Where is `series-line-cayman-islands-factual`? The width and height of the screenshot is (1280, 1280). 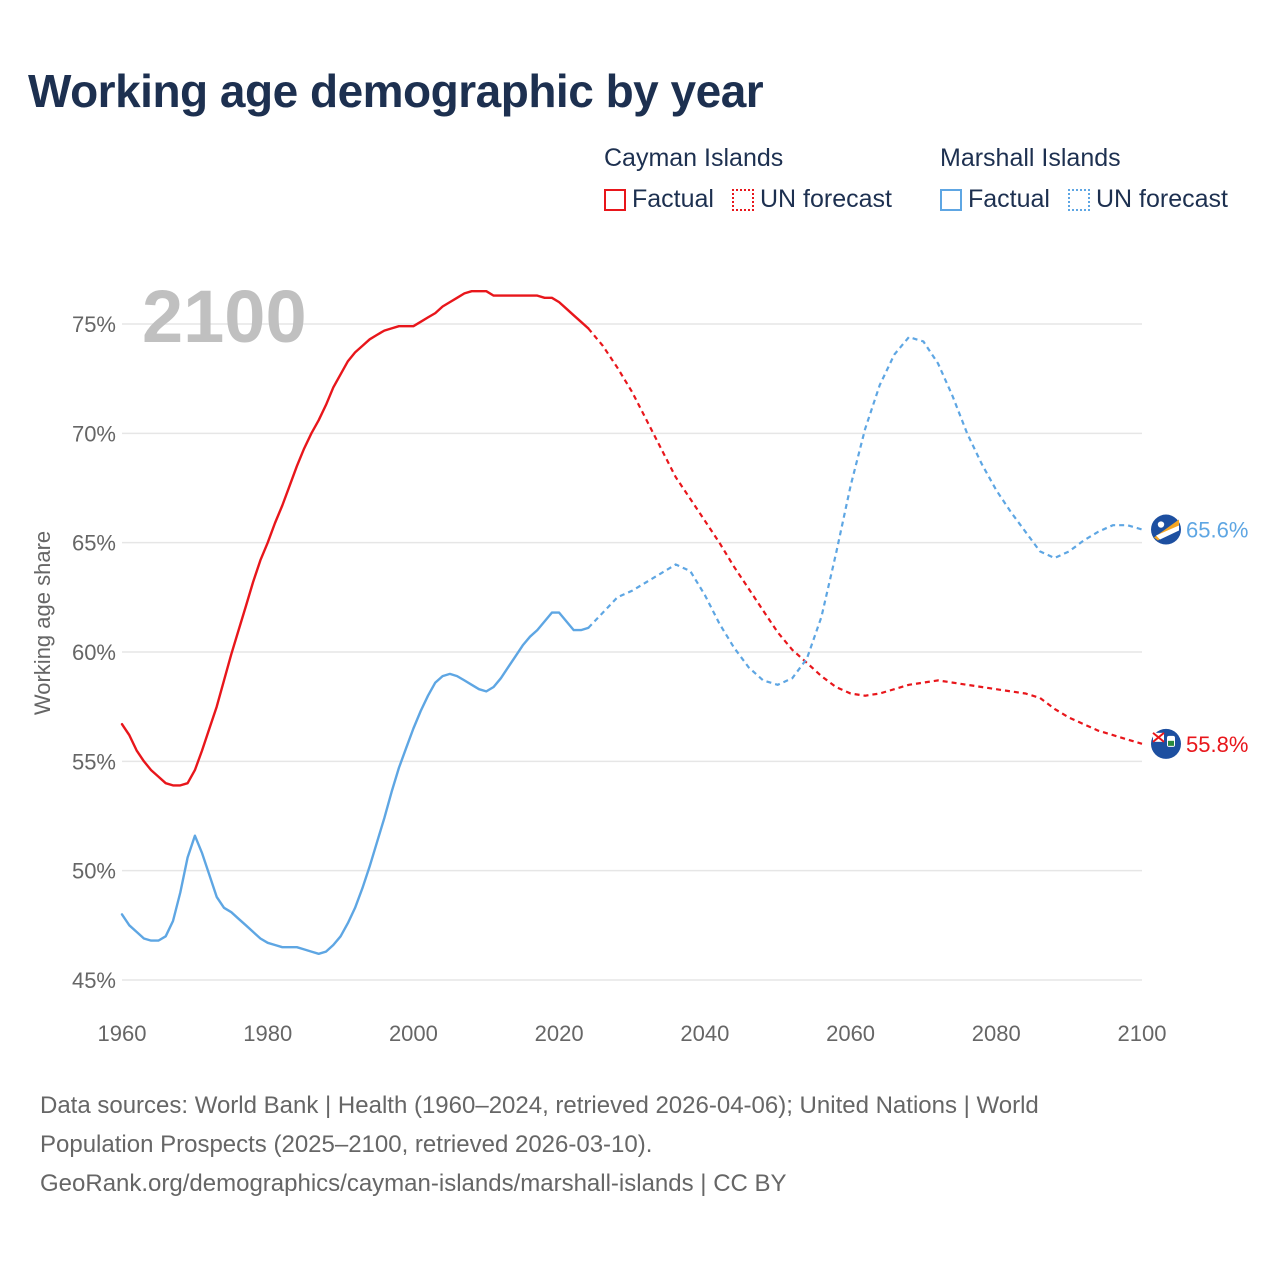
series-line-cayman-islands-factual is located at coordinates (355, 538).